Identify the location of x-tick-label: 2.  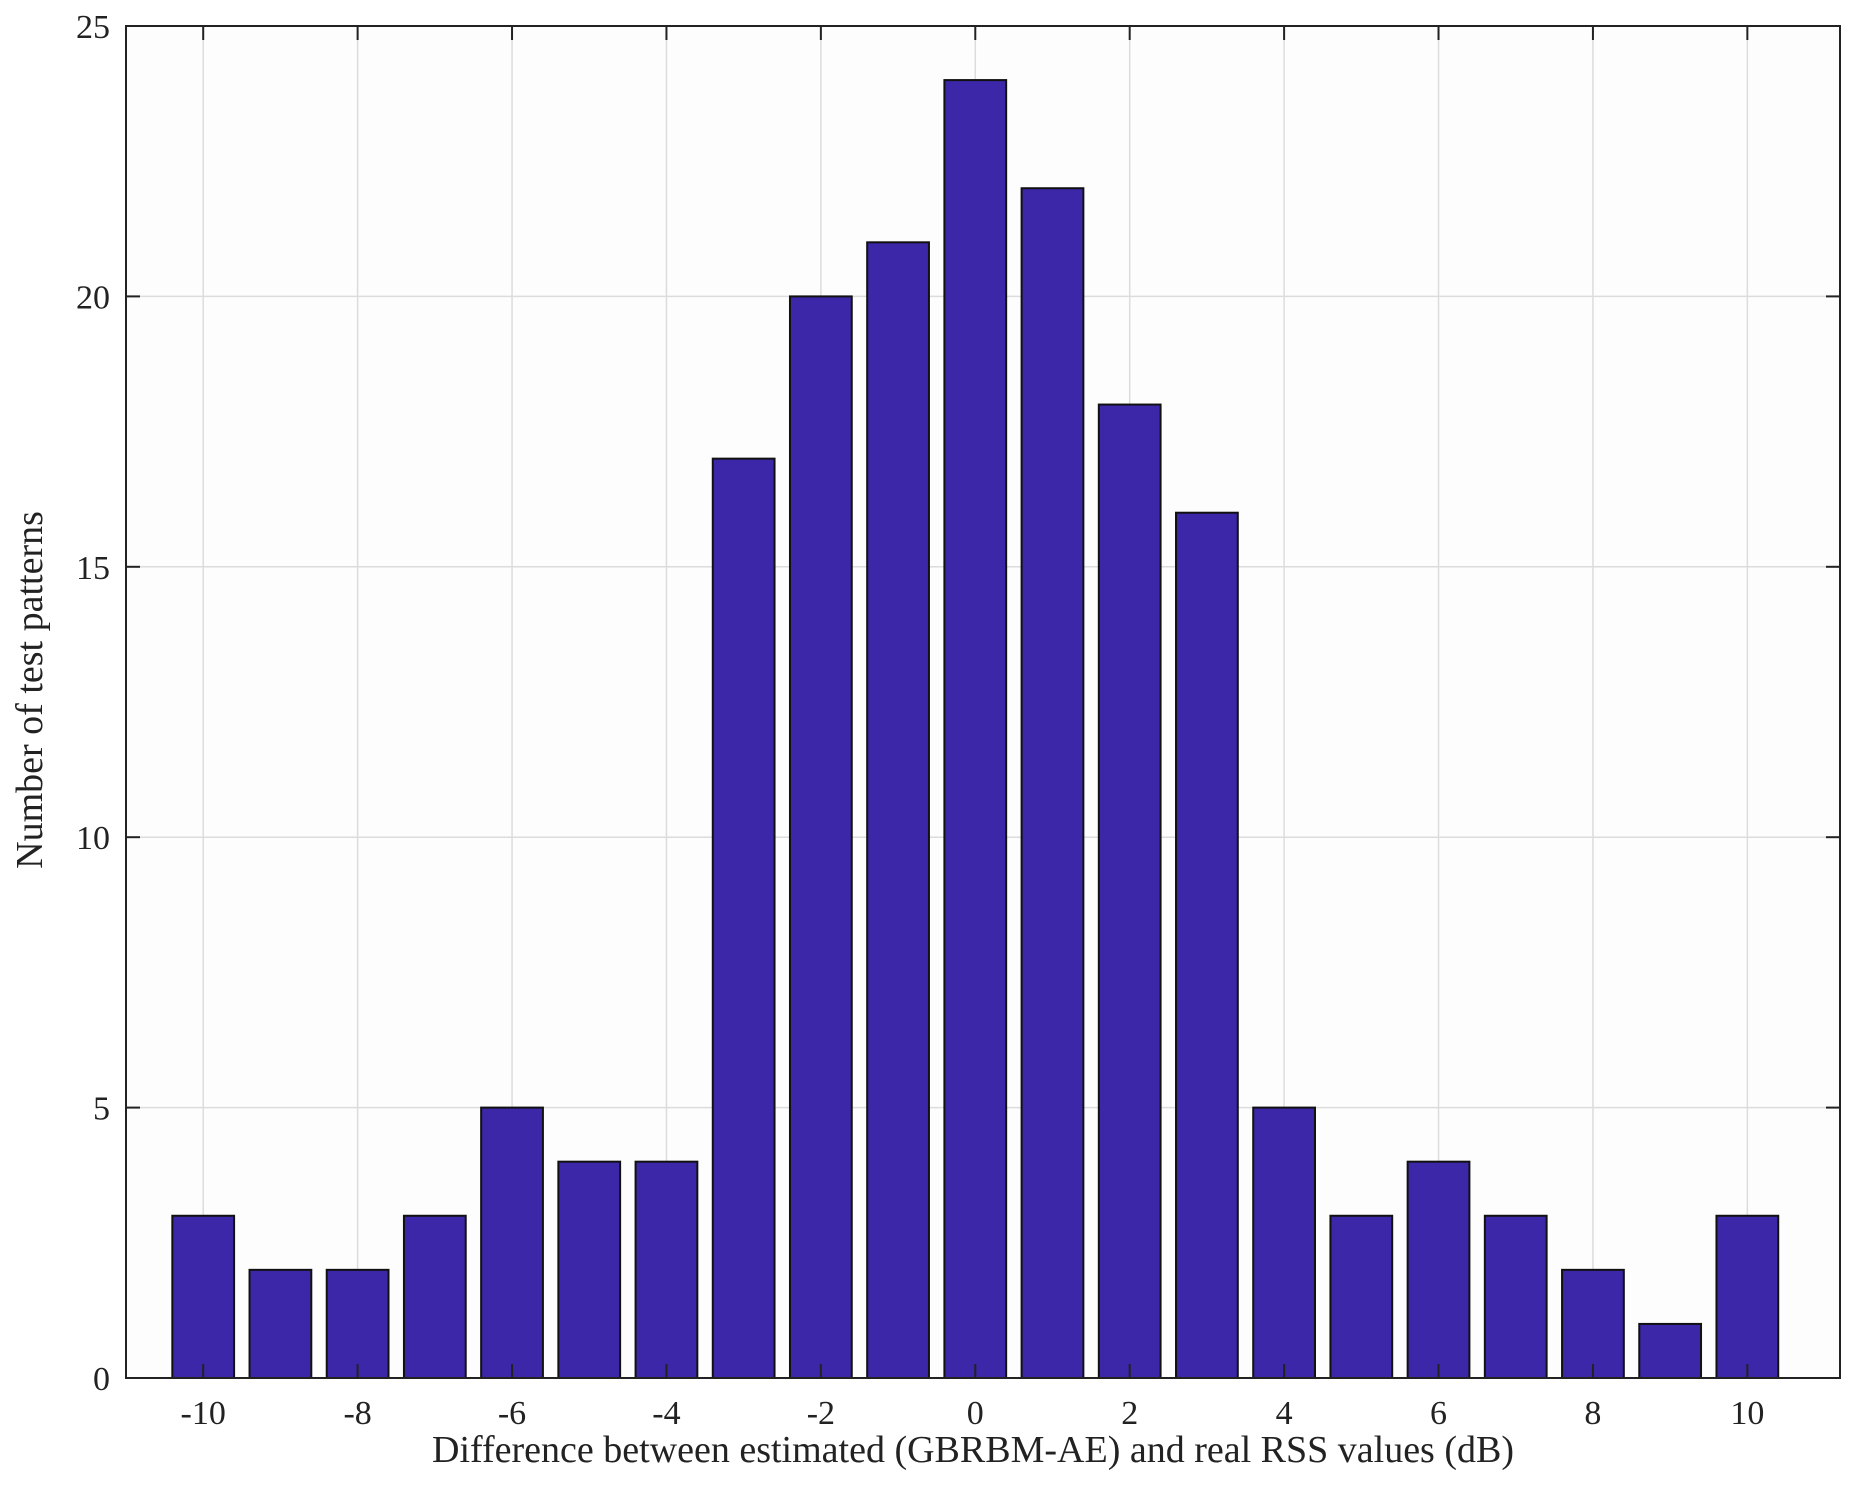
(1129, 1413).